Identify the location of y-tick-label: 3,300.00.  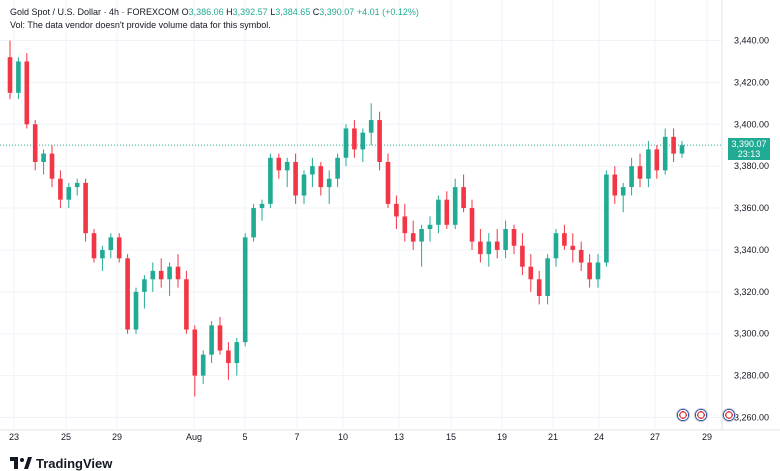
(751, 334).